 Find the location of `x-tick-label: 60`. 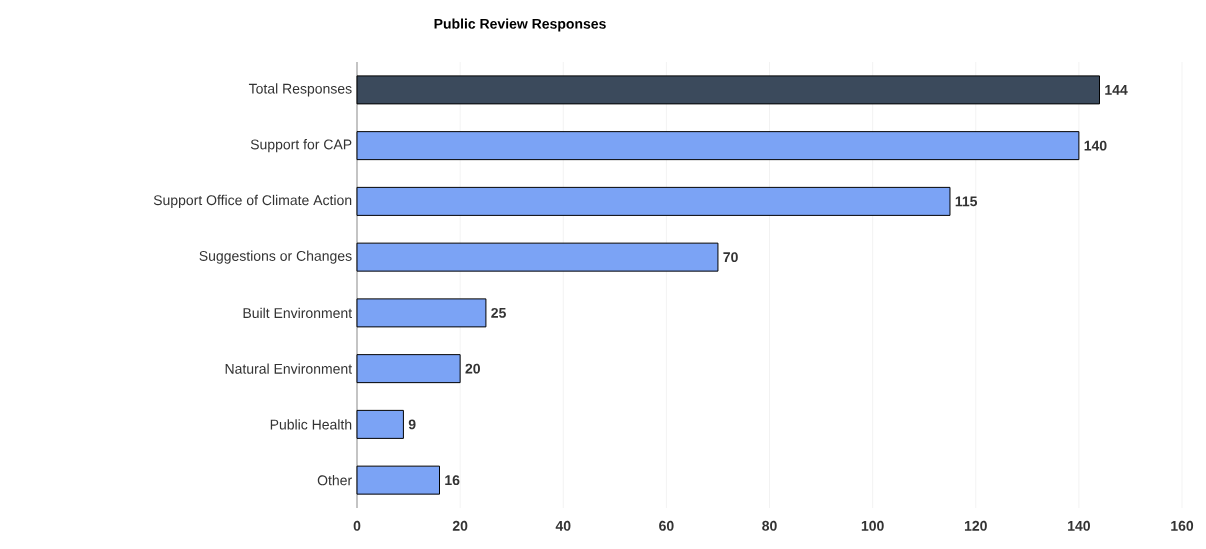

x-tick-label: 60 is located at coordinates (666, 525).